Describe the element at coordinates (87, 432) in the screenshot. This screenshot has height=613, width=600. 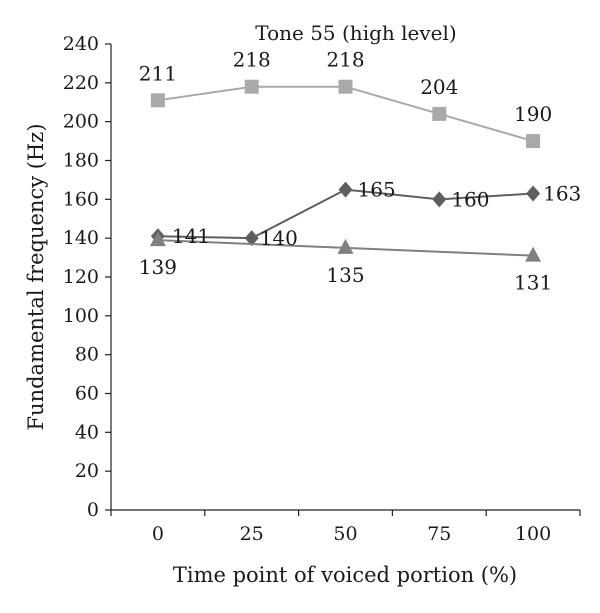
I see `y-tick-label: 40` at that location.